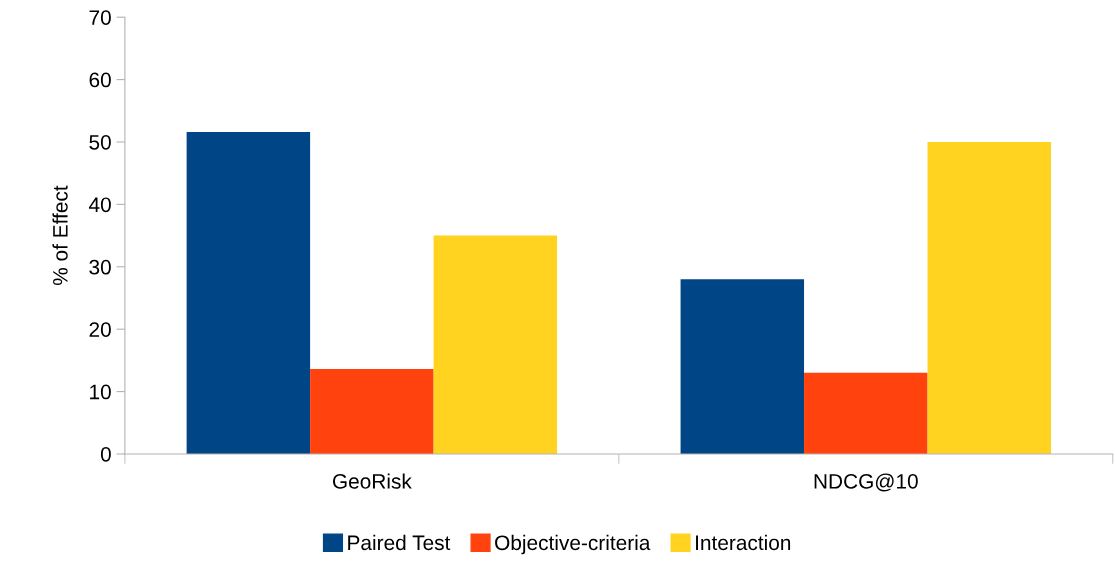  Describe the element at coordinates (372, 481) in the screenshot. I see `x-tick-label: GeoRisk` at that location.